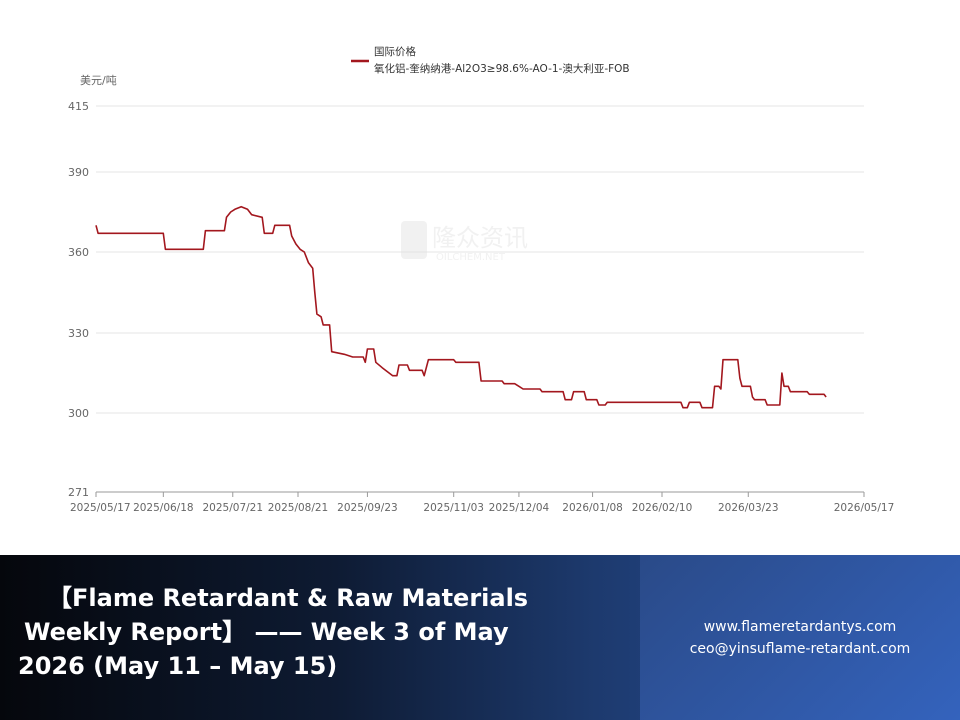  Describe the element at coordinates (453, 508) in the screenshot. I see `x-tick-label: 2025/11/03` at that location.